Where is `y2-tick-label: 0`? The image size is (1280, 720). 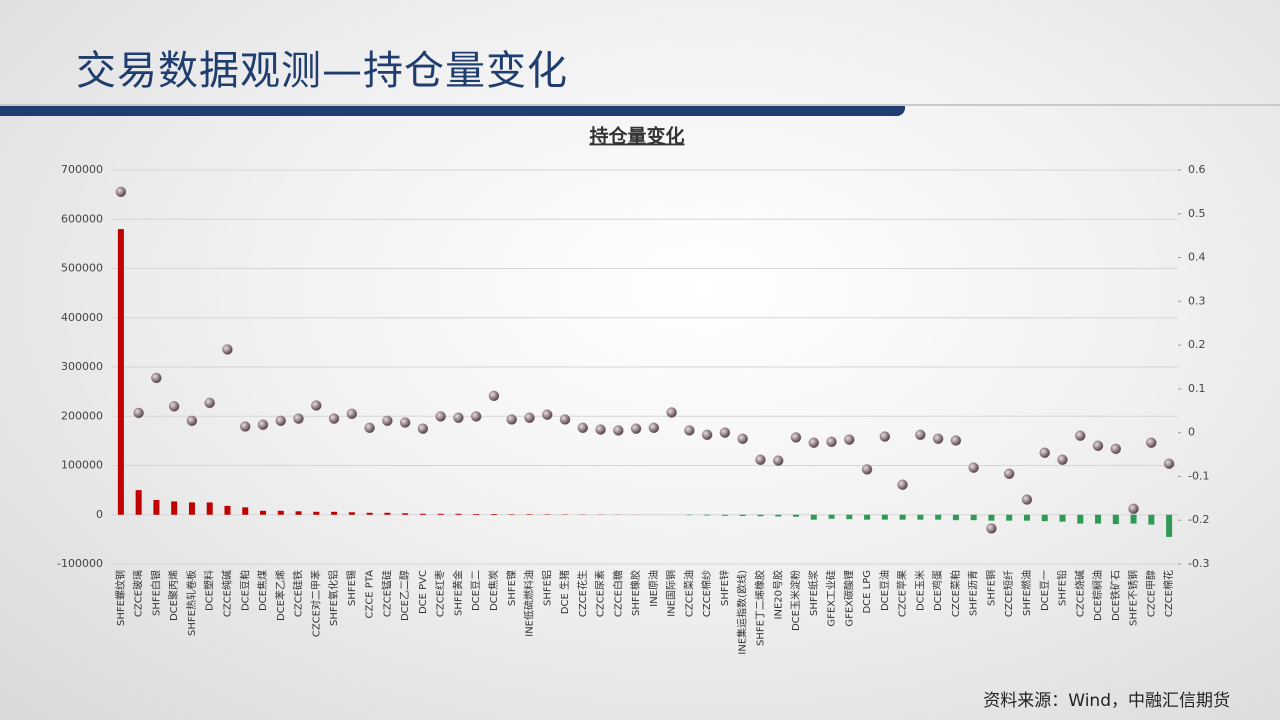
y2-tick-label: 0 is located at coordinates (1191, 432).